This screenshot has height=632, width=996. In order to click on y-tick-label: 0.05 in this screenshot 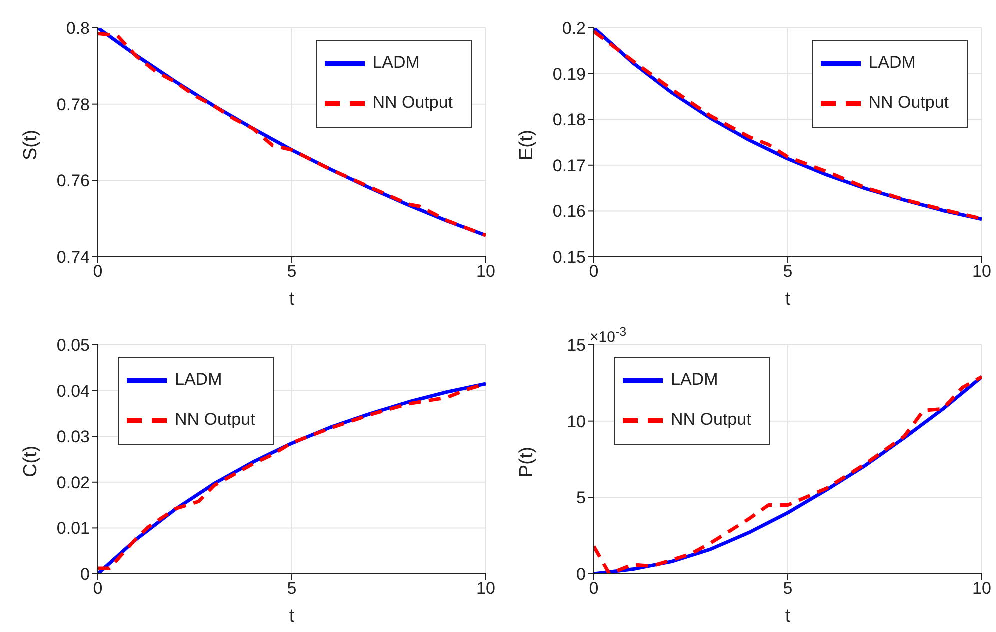, I will do `click(73, 346)`.